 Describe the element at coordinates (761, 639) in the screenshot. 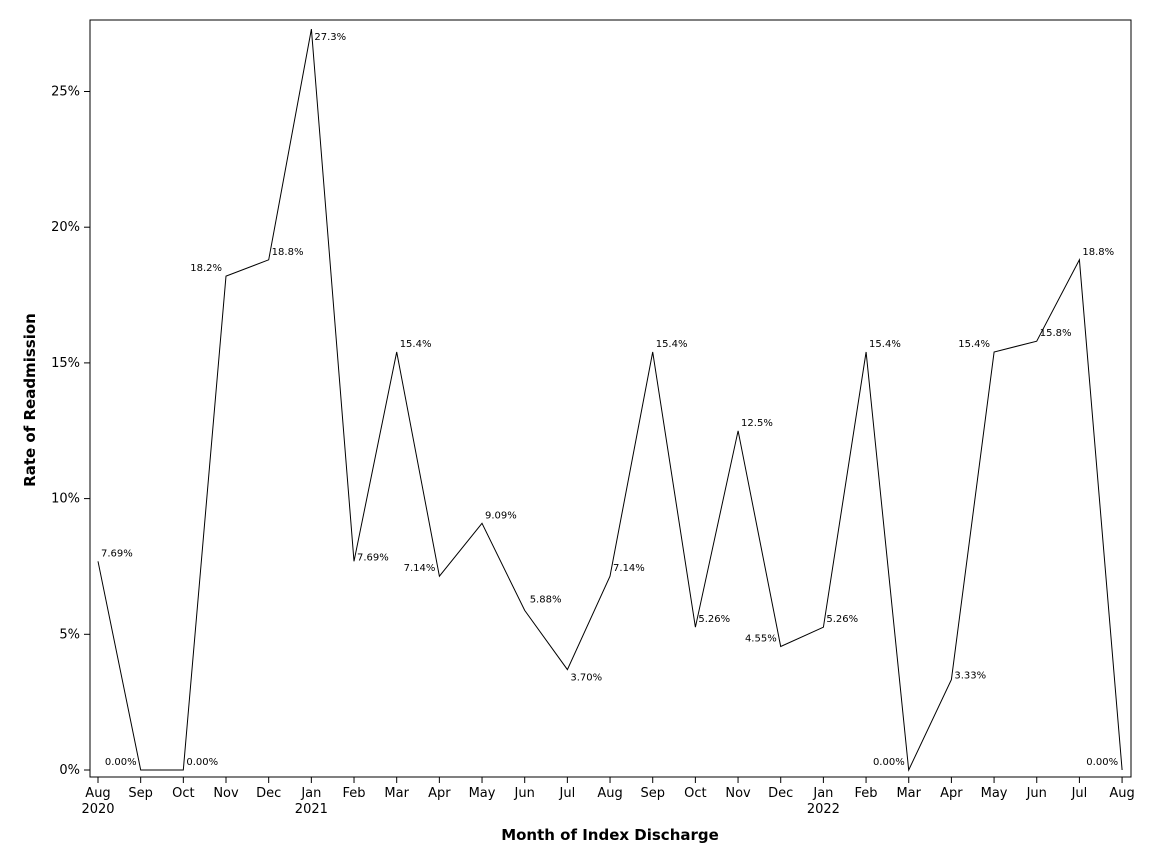

I see `data-label: 4.55%` at that location.